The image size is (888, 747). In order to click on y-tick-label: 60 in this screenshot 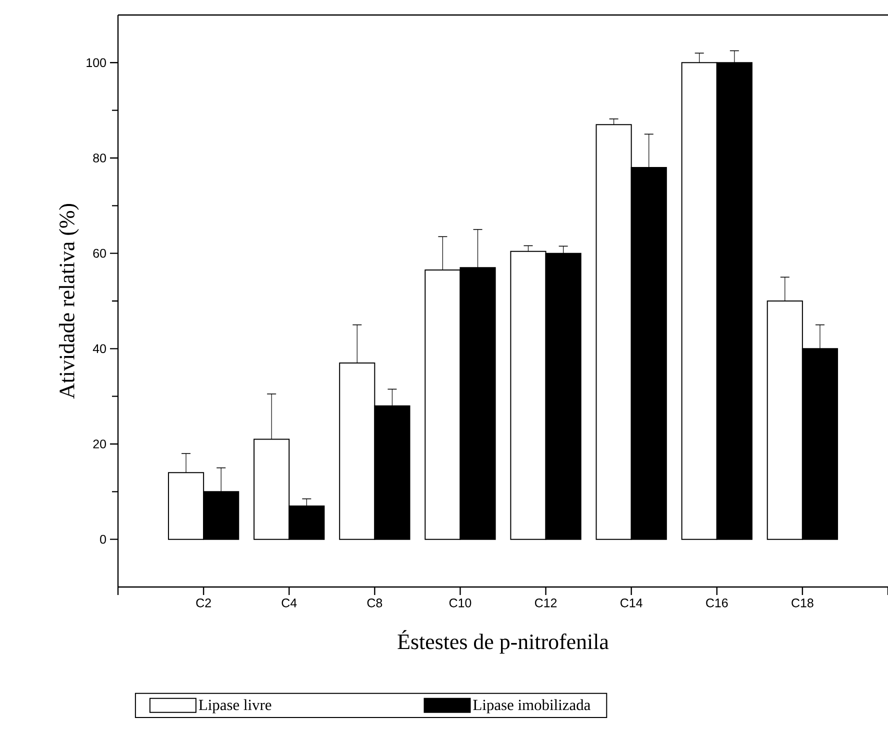, I will do `click(99, 253)`.